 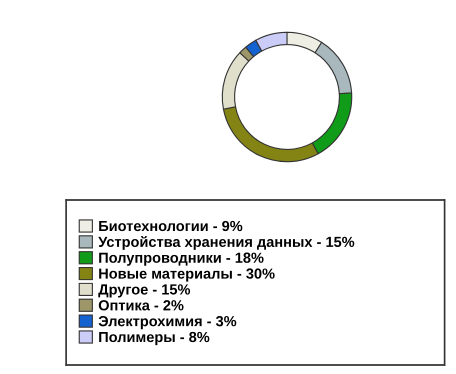 What do you see at coordinates (144, 291) in the screenshot?
I see `legend-label: Другое - 15%` at bounding box center [144, 291].